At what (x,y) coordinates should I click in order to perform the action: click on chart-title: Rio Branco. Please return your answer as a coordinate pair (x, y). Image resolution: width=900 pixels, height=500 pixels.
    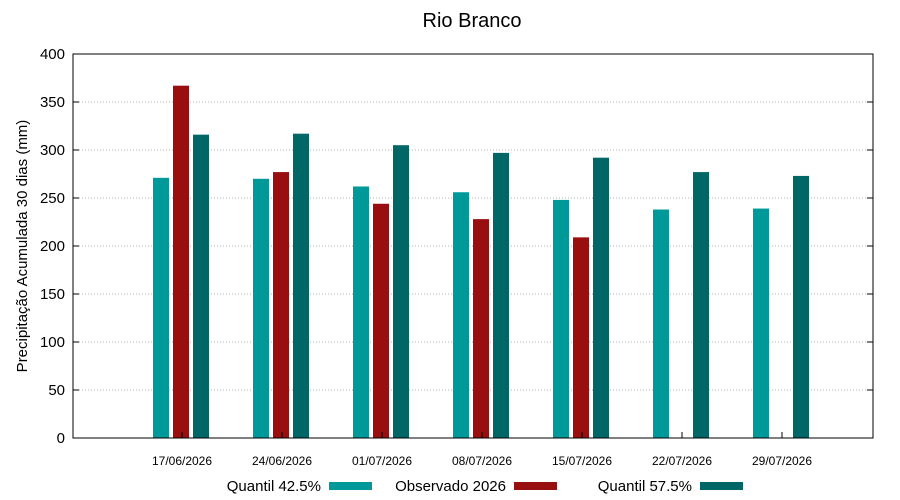
    Looking at the image, I should click on (472, 21).